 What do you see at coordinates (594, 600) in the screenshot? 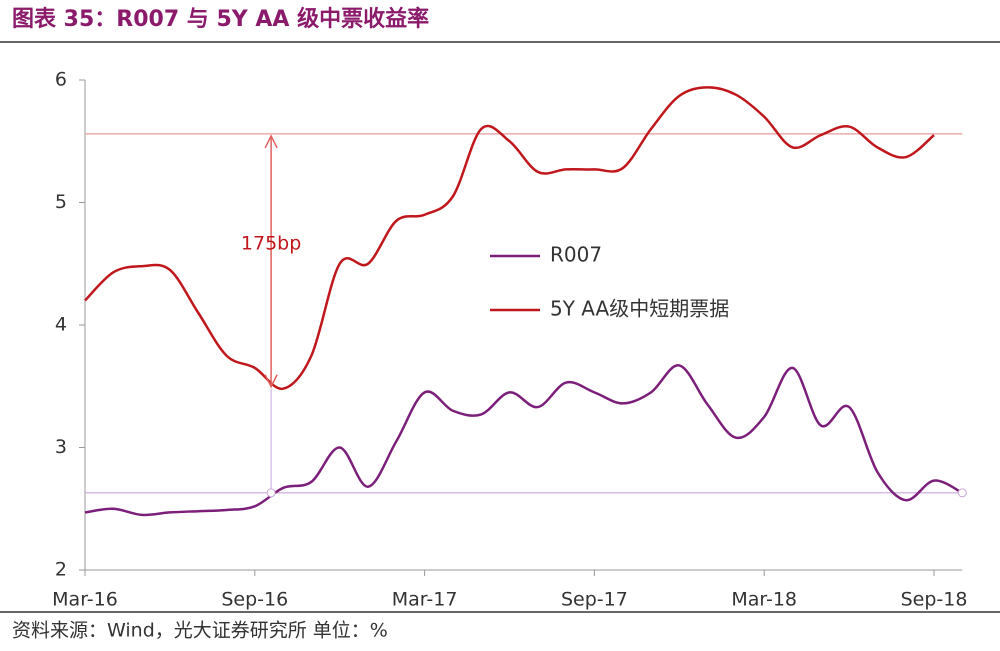
I see `x-tick-label: Sep-17` at bounding box center [594, 600].